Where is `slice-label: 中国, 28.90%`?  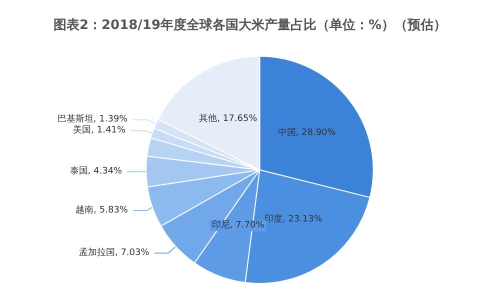
slice-label: 中国, 28.90% is located at coordinates (307, 132).